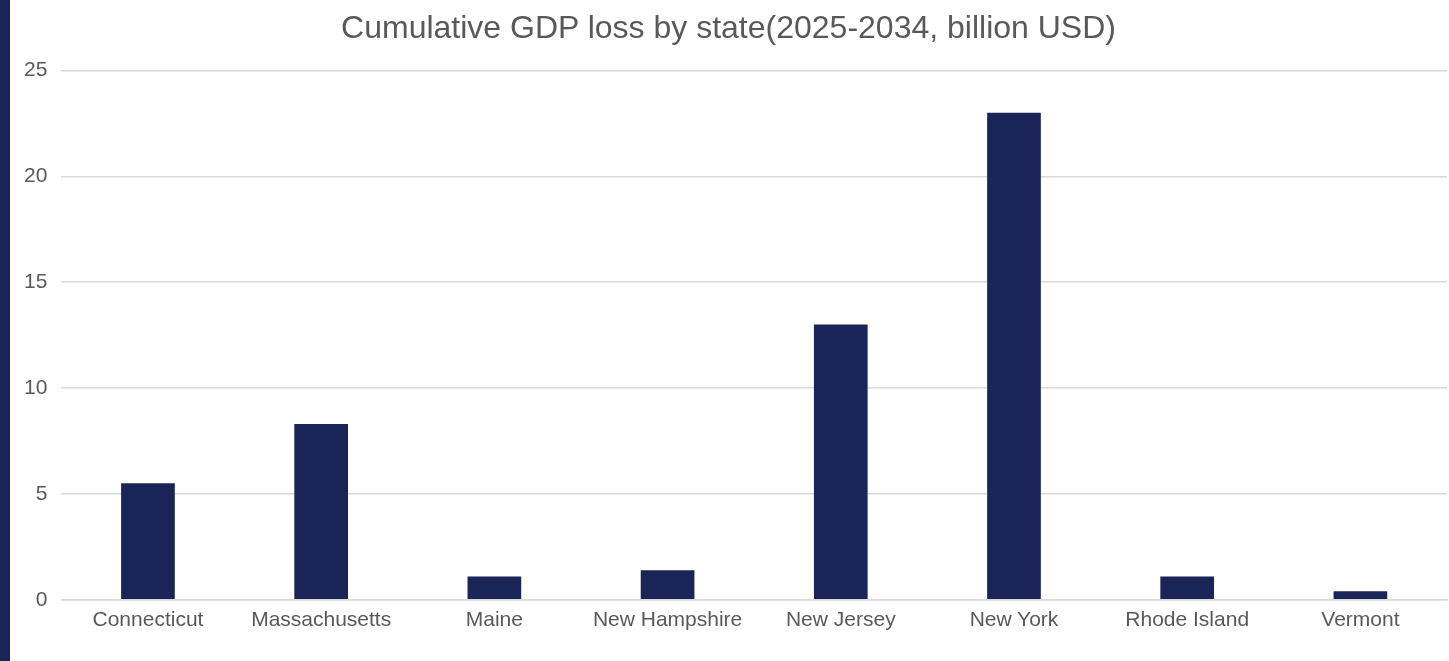  What do you see at coordinates (1360, 619) in the screenshot?
I see `x-tick-label: Vermont` at bounding box center [1360, 619].